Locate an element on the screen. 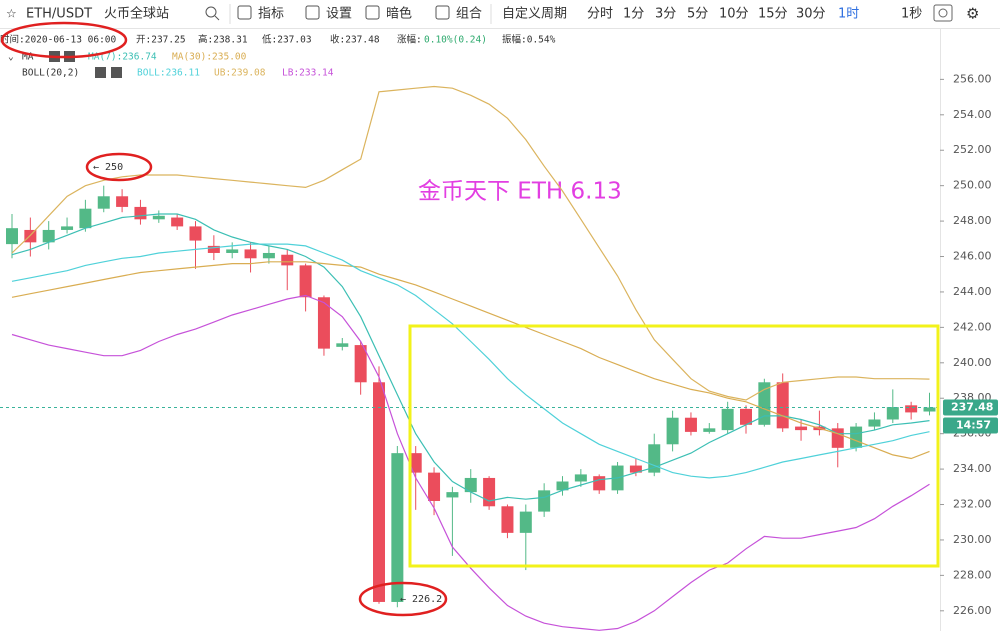  legend-boll-mid: BOLL:236.11 is located at coordinates (168, 73).